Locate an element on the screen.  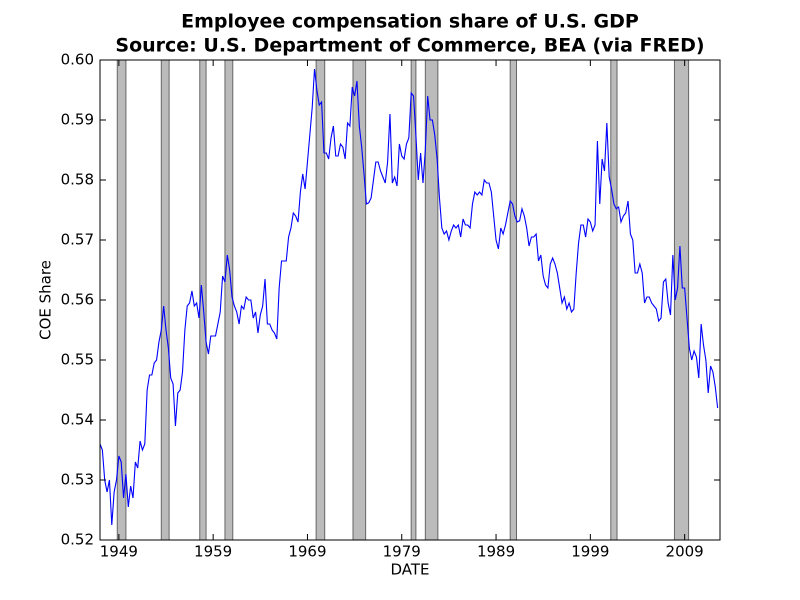
y-tick-label: 0.55 is located at coordinates (77, 360).